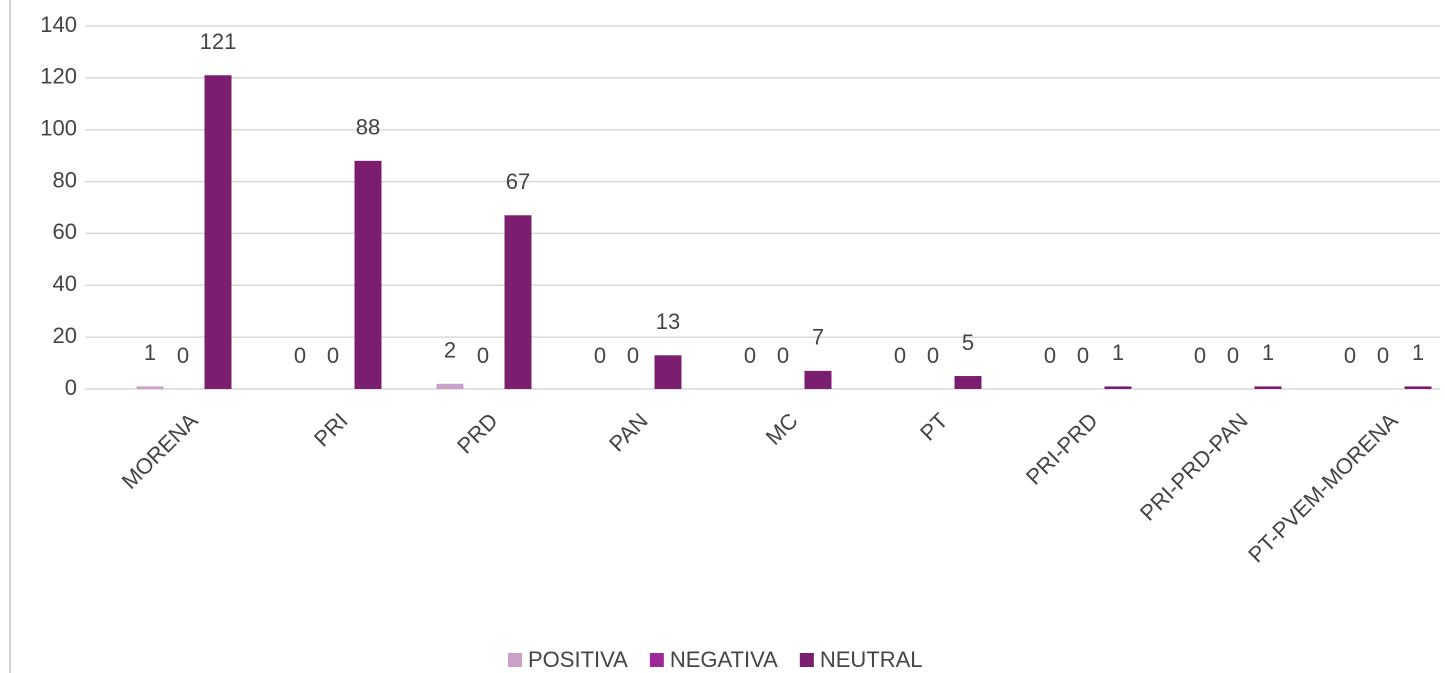 The height and width of the screenshot is (673, 1445). Describe the element at coordinates (65, 231) in the screenshot. I see `y-tick-label: 60` at that location.